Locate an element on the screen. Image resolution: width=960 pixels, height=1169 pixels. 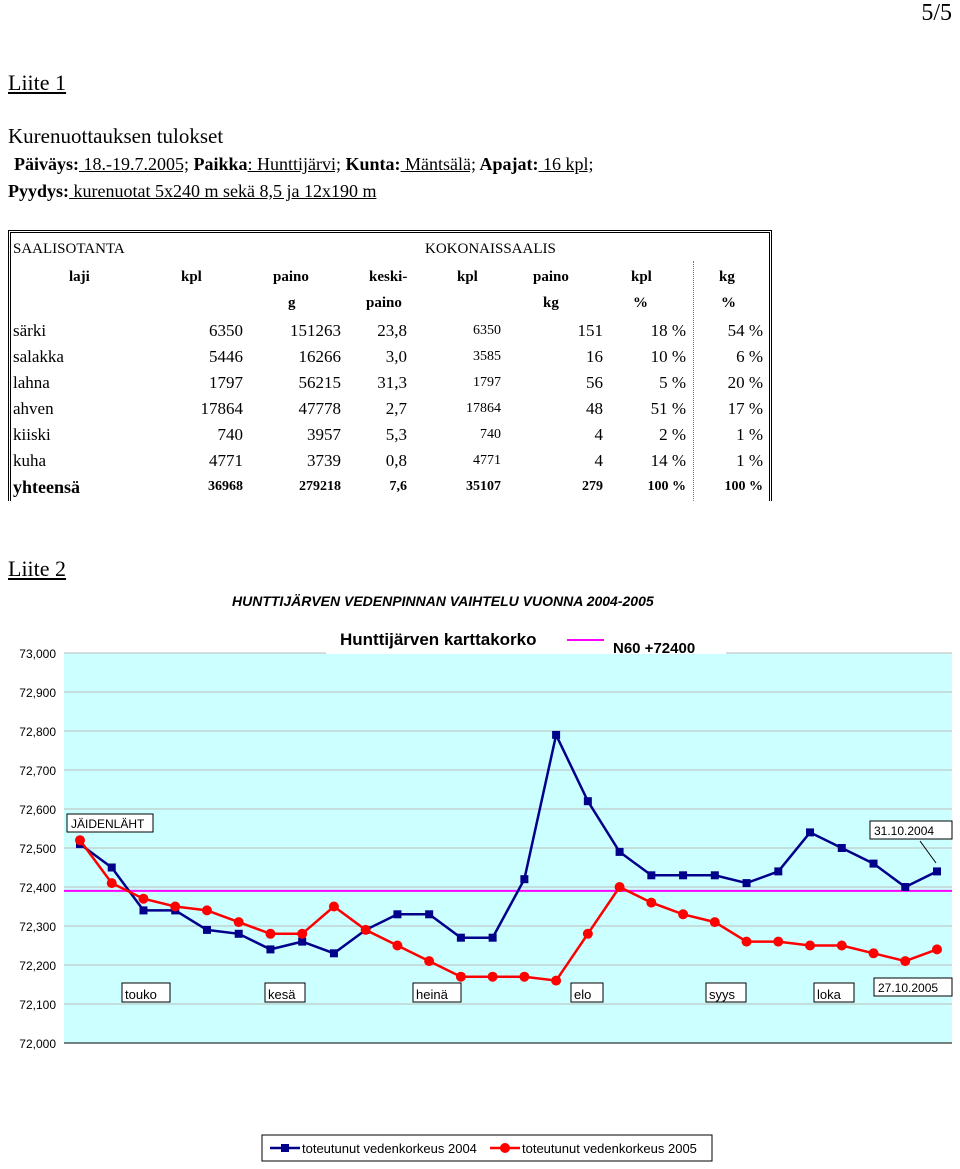
table-cell: 151263 is located at coordinates (315, 330).